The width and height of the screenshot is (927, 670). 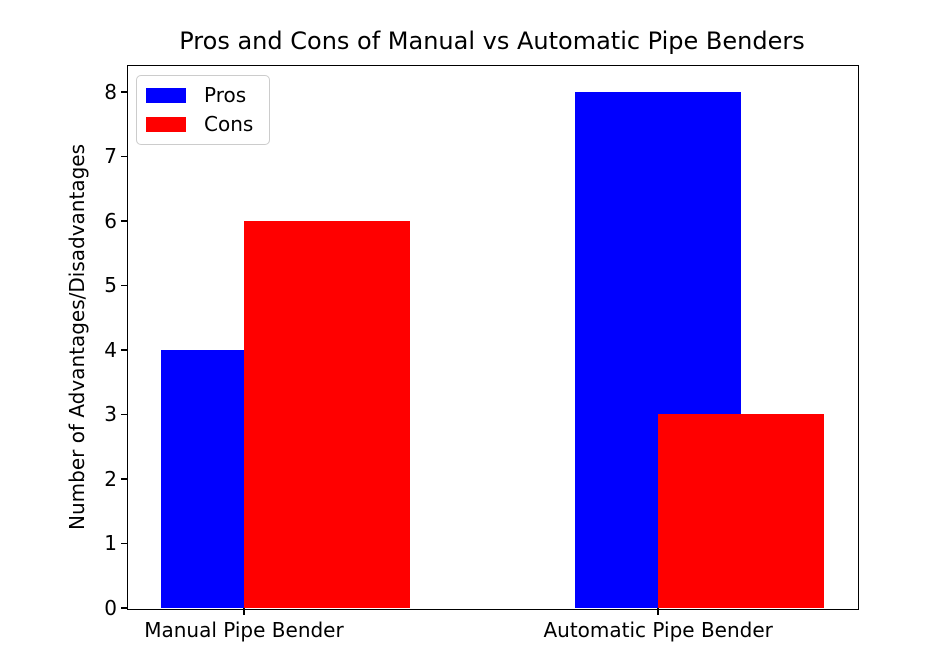 I want to click on y-tick-label-4: 4, so click(x=110, y=349).